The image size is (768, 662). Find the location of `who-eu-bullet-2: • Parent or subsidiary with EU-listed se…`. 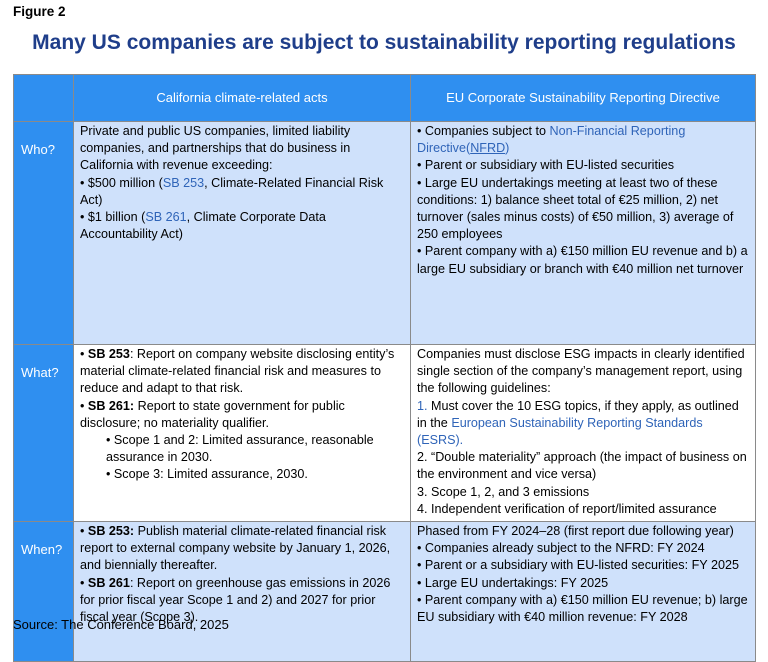

who-eu-bullet-2: • Parent or subsidiary with EU-listed se… is located at coordinates (546, 165).